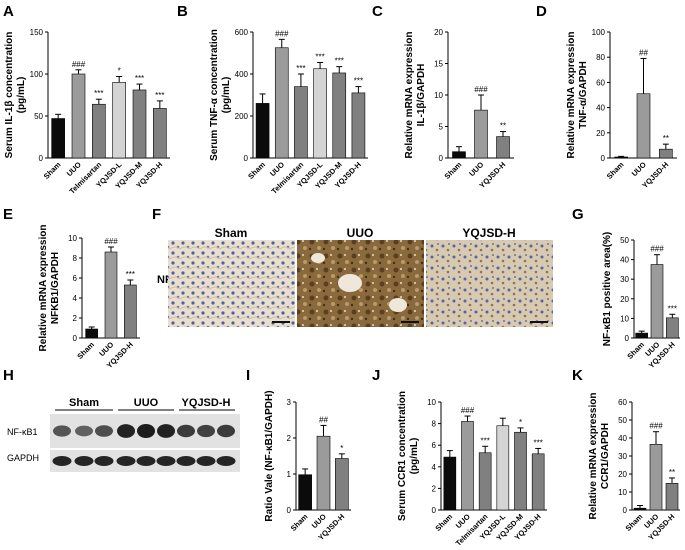  What do you see at coordinates (84, 403) in the screenshot?
I see `h-group-label-sham: Sham` at bounding box center [84, 403].